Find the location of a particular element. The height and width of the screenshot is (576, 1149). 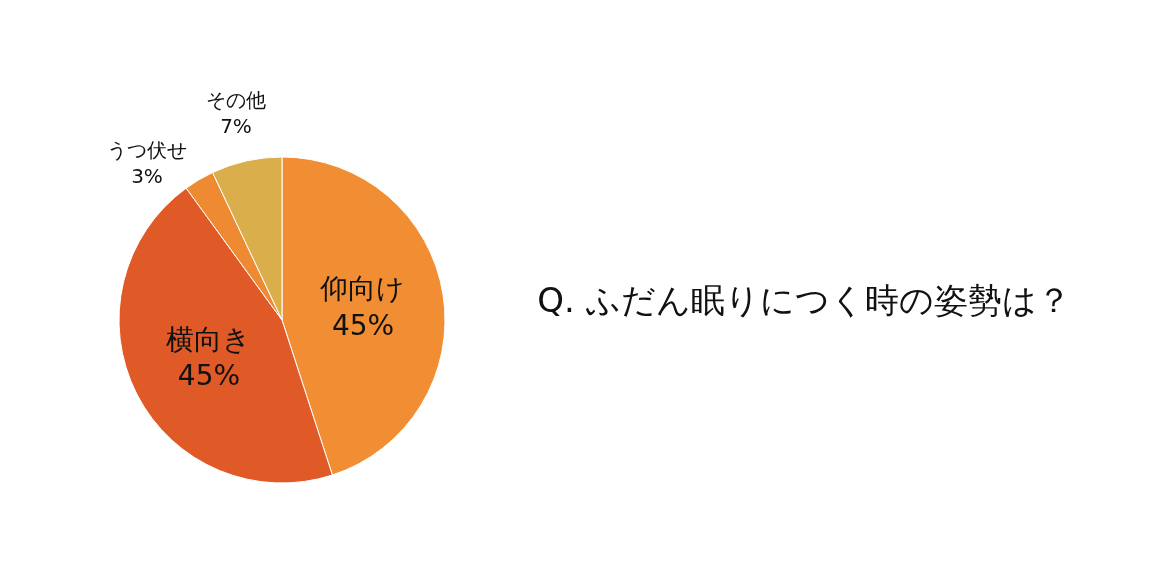

data-label: 7% is located at coordinates (236, 126).